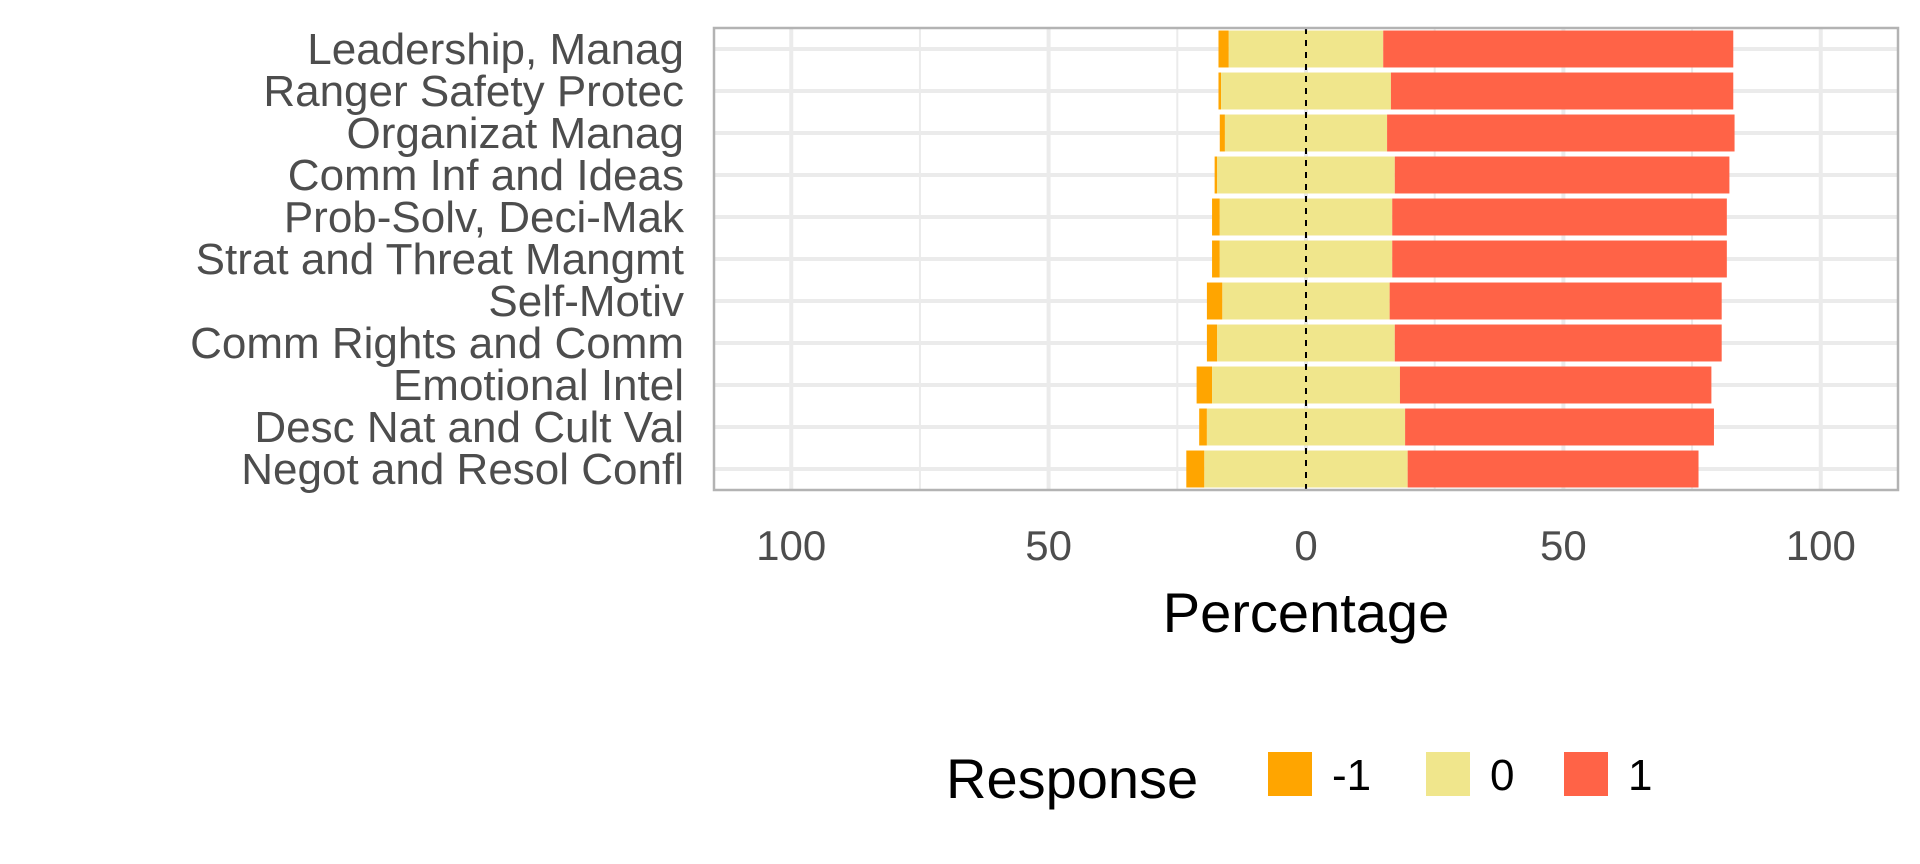 The width and height of the screenshot is (1920, 864). I want to click on category-label: Ranger Safety Protec, so click(473, 91).